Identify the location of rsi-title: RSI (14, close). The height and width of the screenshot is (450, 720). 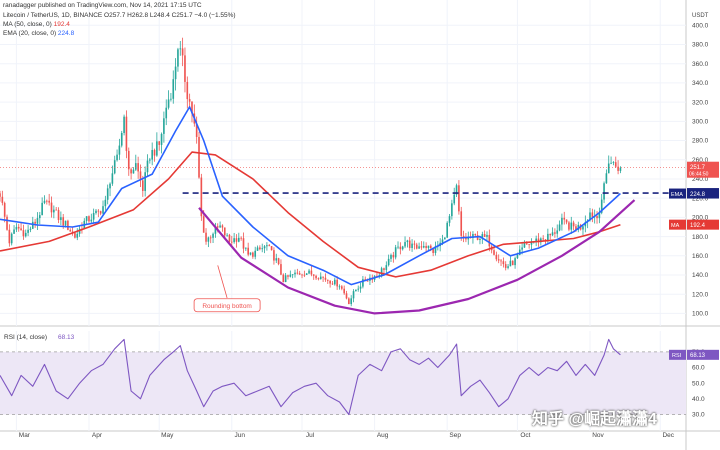
(25, 337).